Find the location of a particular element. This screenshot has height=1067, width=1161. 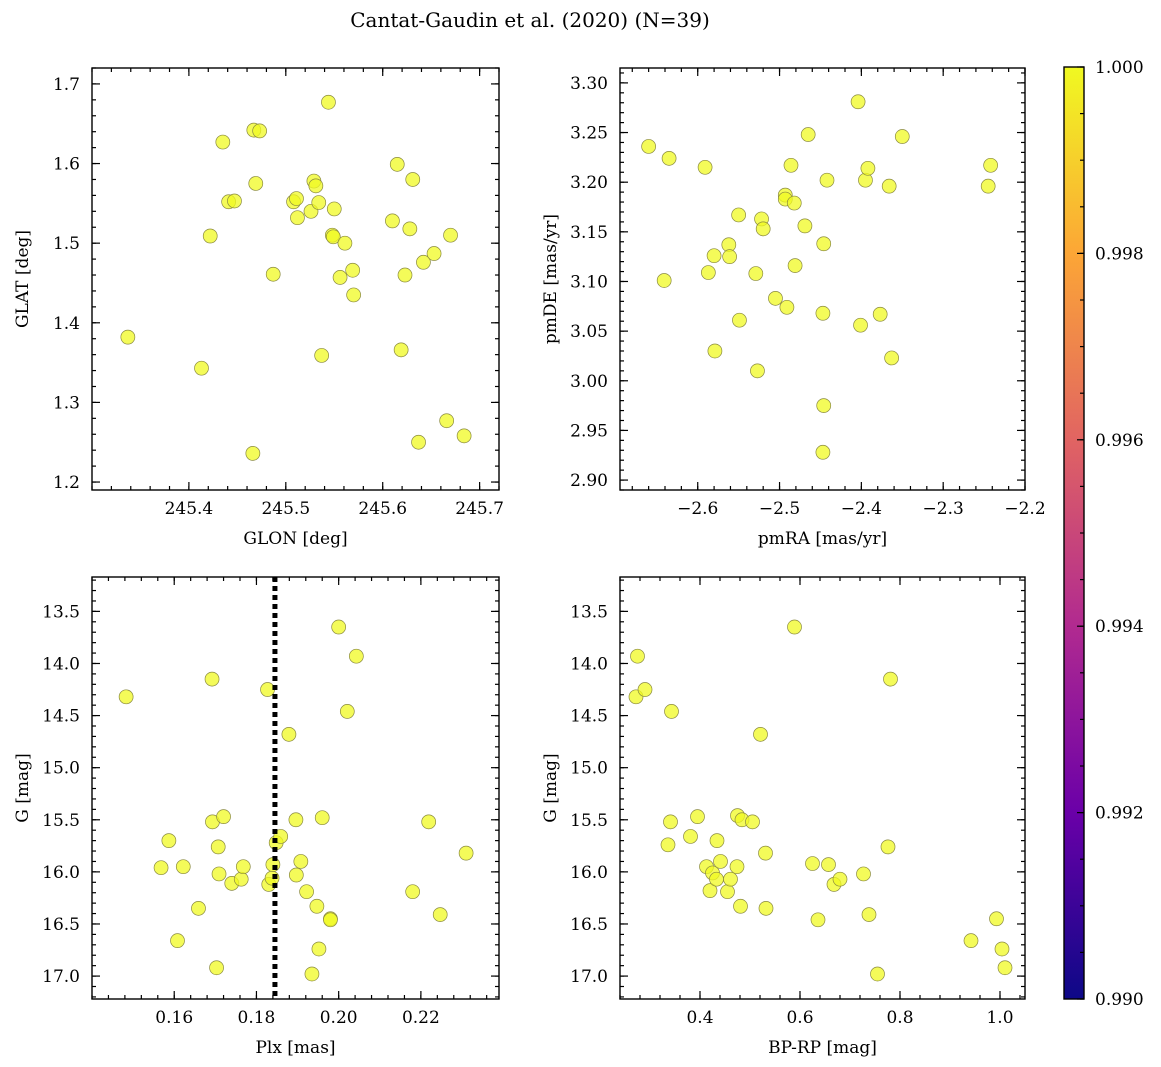

x-tick-label: −2.4 is located at coordinates (861, 509).